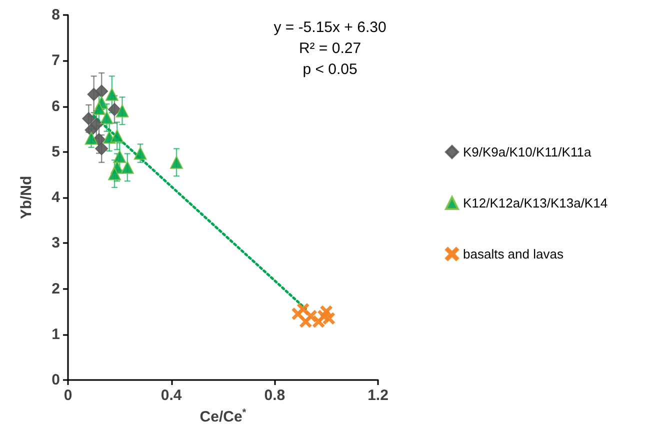 Image resolution: width=655 pixels, height=444 pixels. What do you see at coordinates (56, 61) in the screenshot?
I see `y-tick-label: 7` at bounding box center [56, 61].